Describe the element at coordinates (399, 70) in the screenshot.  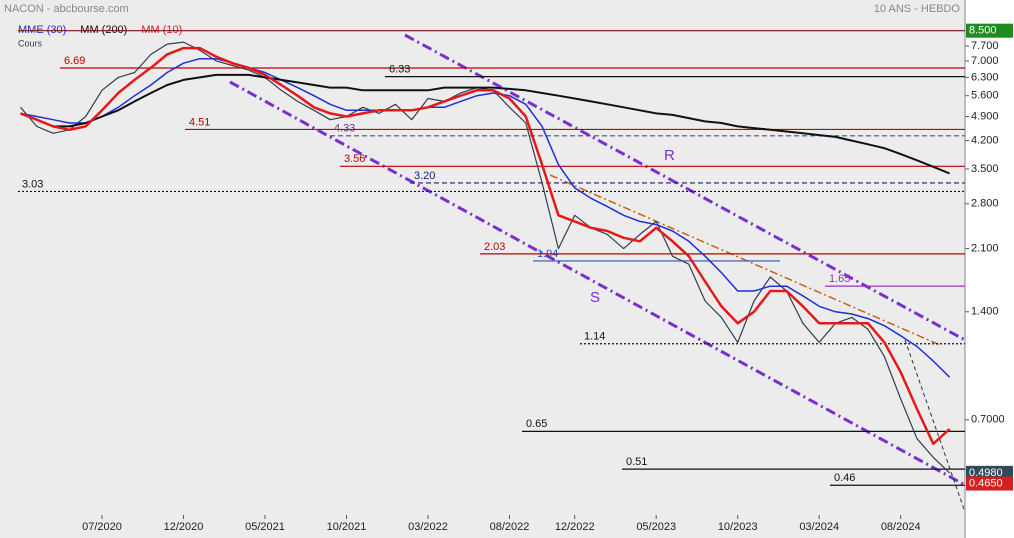
I see `level-label: 6.33` at that location.